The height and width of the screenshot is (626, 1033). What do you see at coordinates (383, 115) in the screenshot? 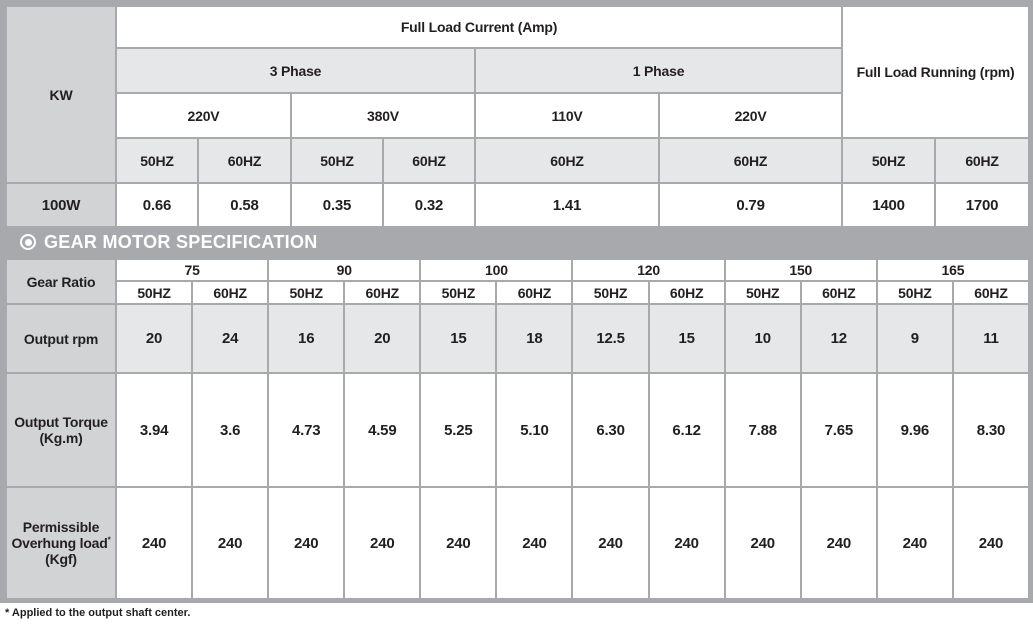
I see `voltage-header: 380V` at bounding box center [383, 115].